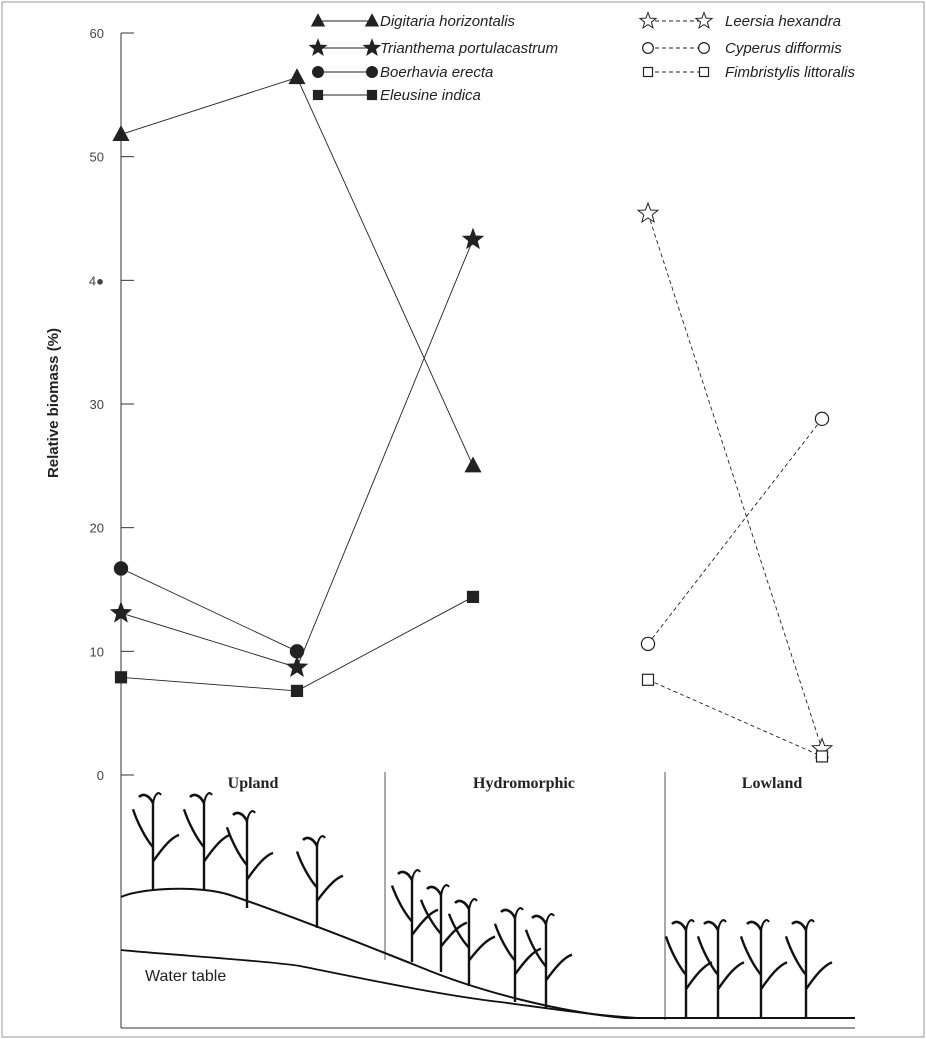  What do you see at coordinates (253, 783) in the screenshot?
I see `zone-label-upland: Upland` at bounding box center [253, 783].